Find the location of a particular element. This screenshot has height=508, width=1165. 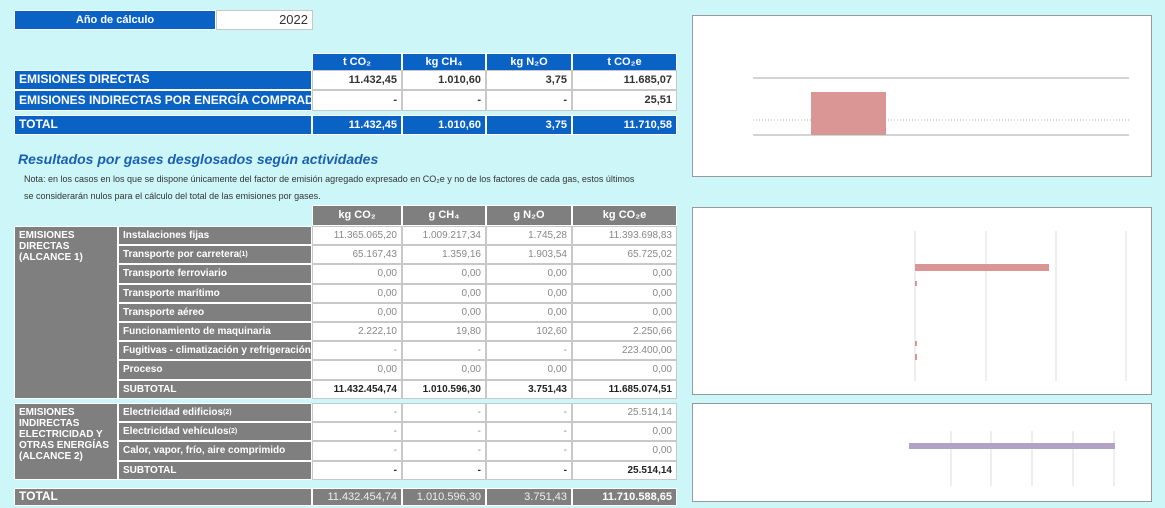

total-cell: 11.710.588,65 is located at coordinates (624, 497).